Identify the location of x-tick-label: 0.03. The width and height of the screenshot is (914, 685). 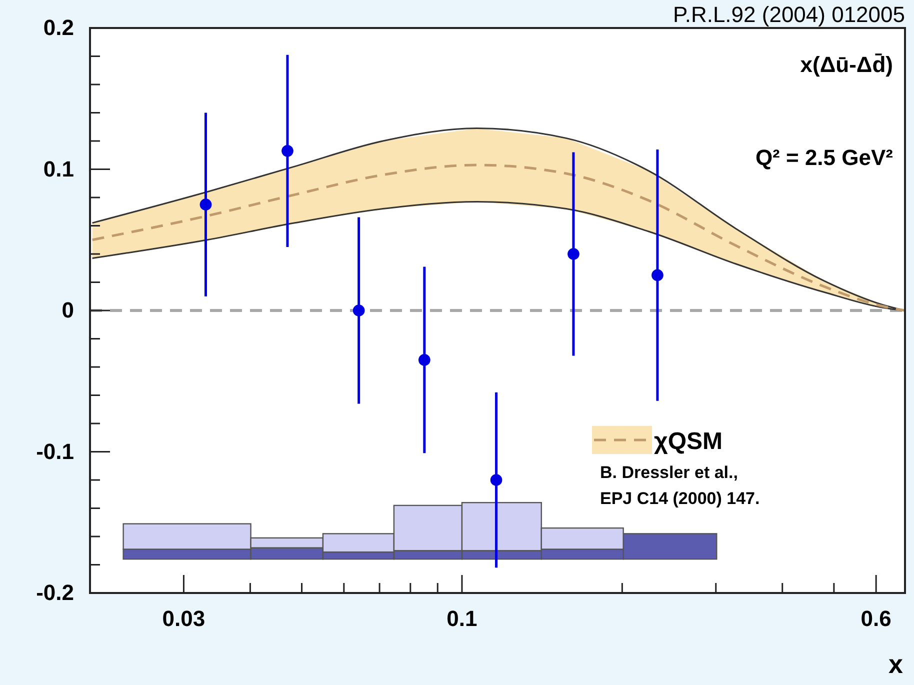
(184, 618).